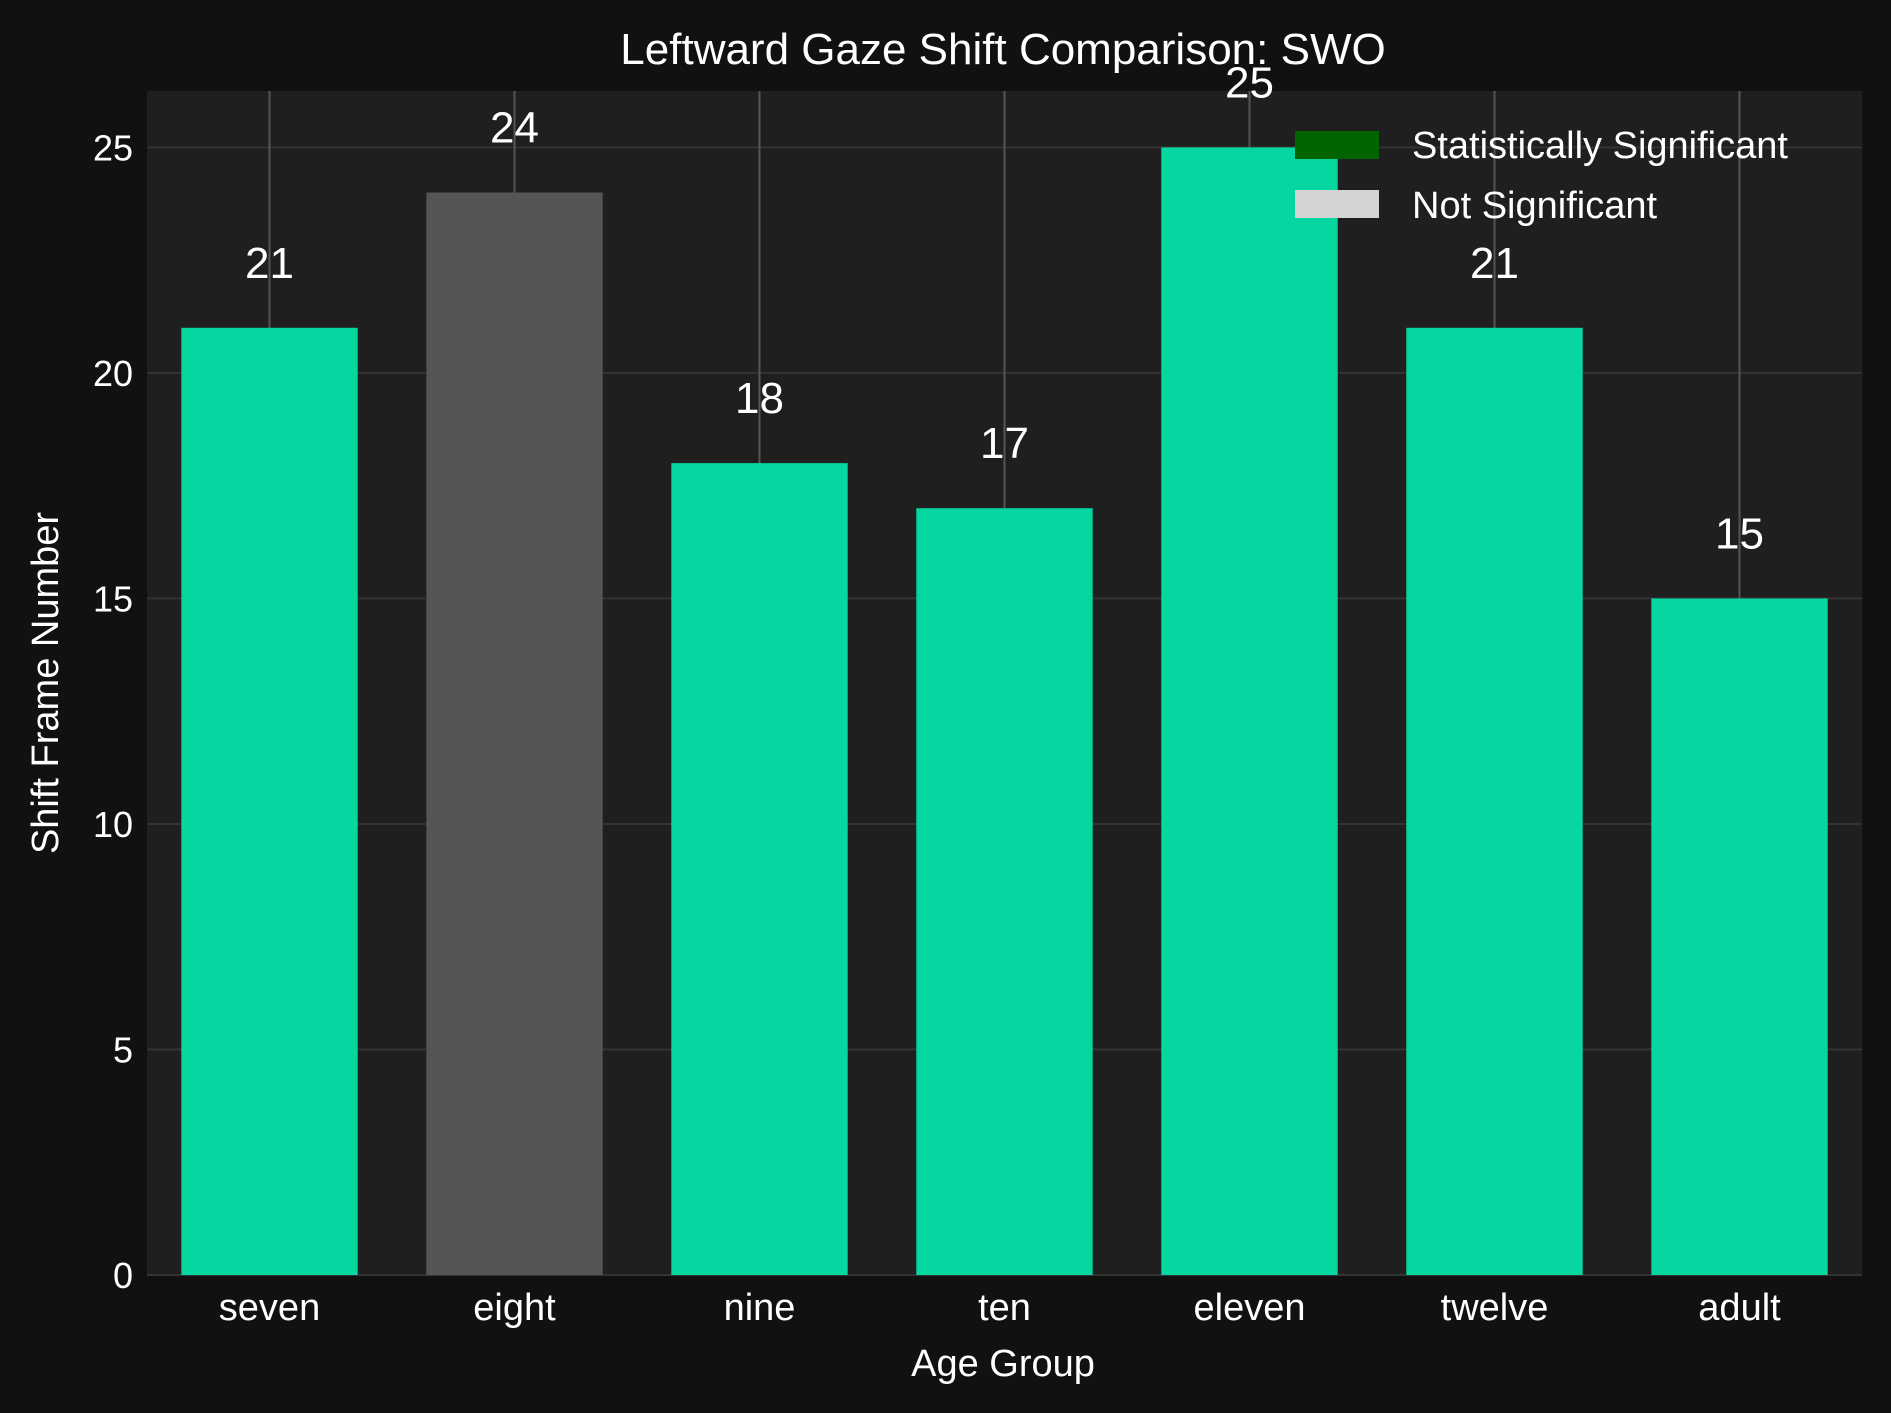 Image resolution: width=1891 pixels, height=1413 pixels. I want to click on legend-label-significant: Statistically Significant, so click(1600, 146).